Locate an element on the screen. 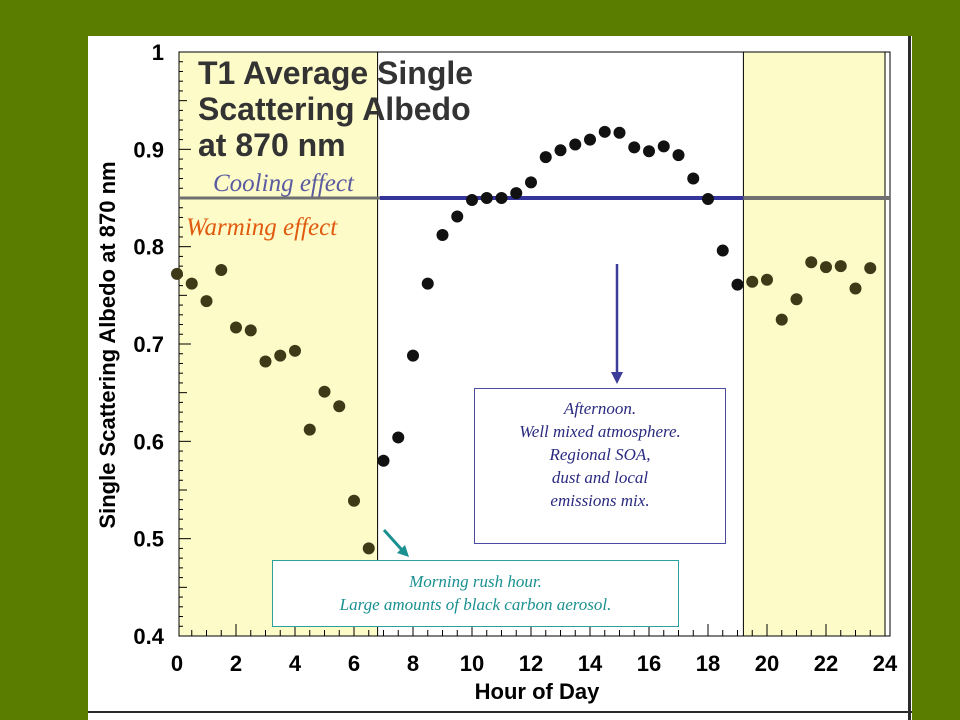 The height and width of the screenshot is (720, 960). y-tick-label-0.8: 0.8 is located at coordinates (148, 247).